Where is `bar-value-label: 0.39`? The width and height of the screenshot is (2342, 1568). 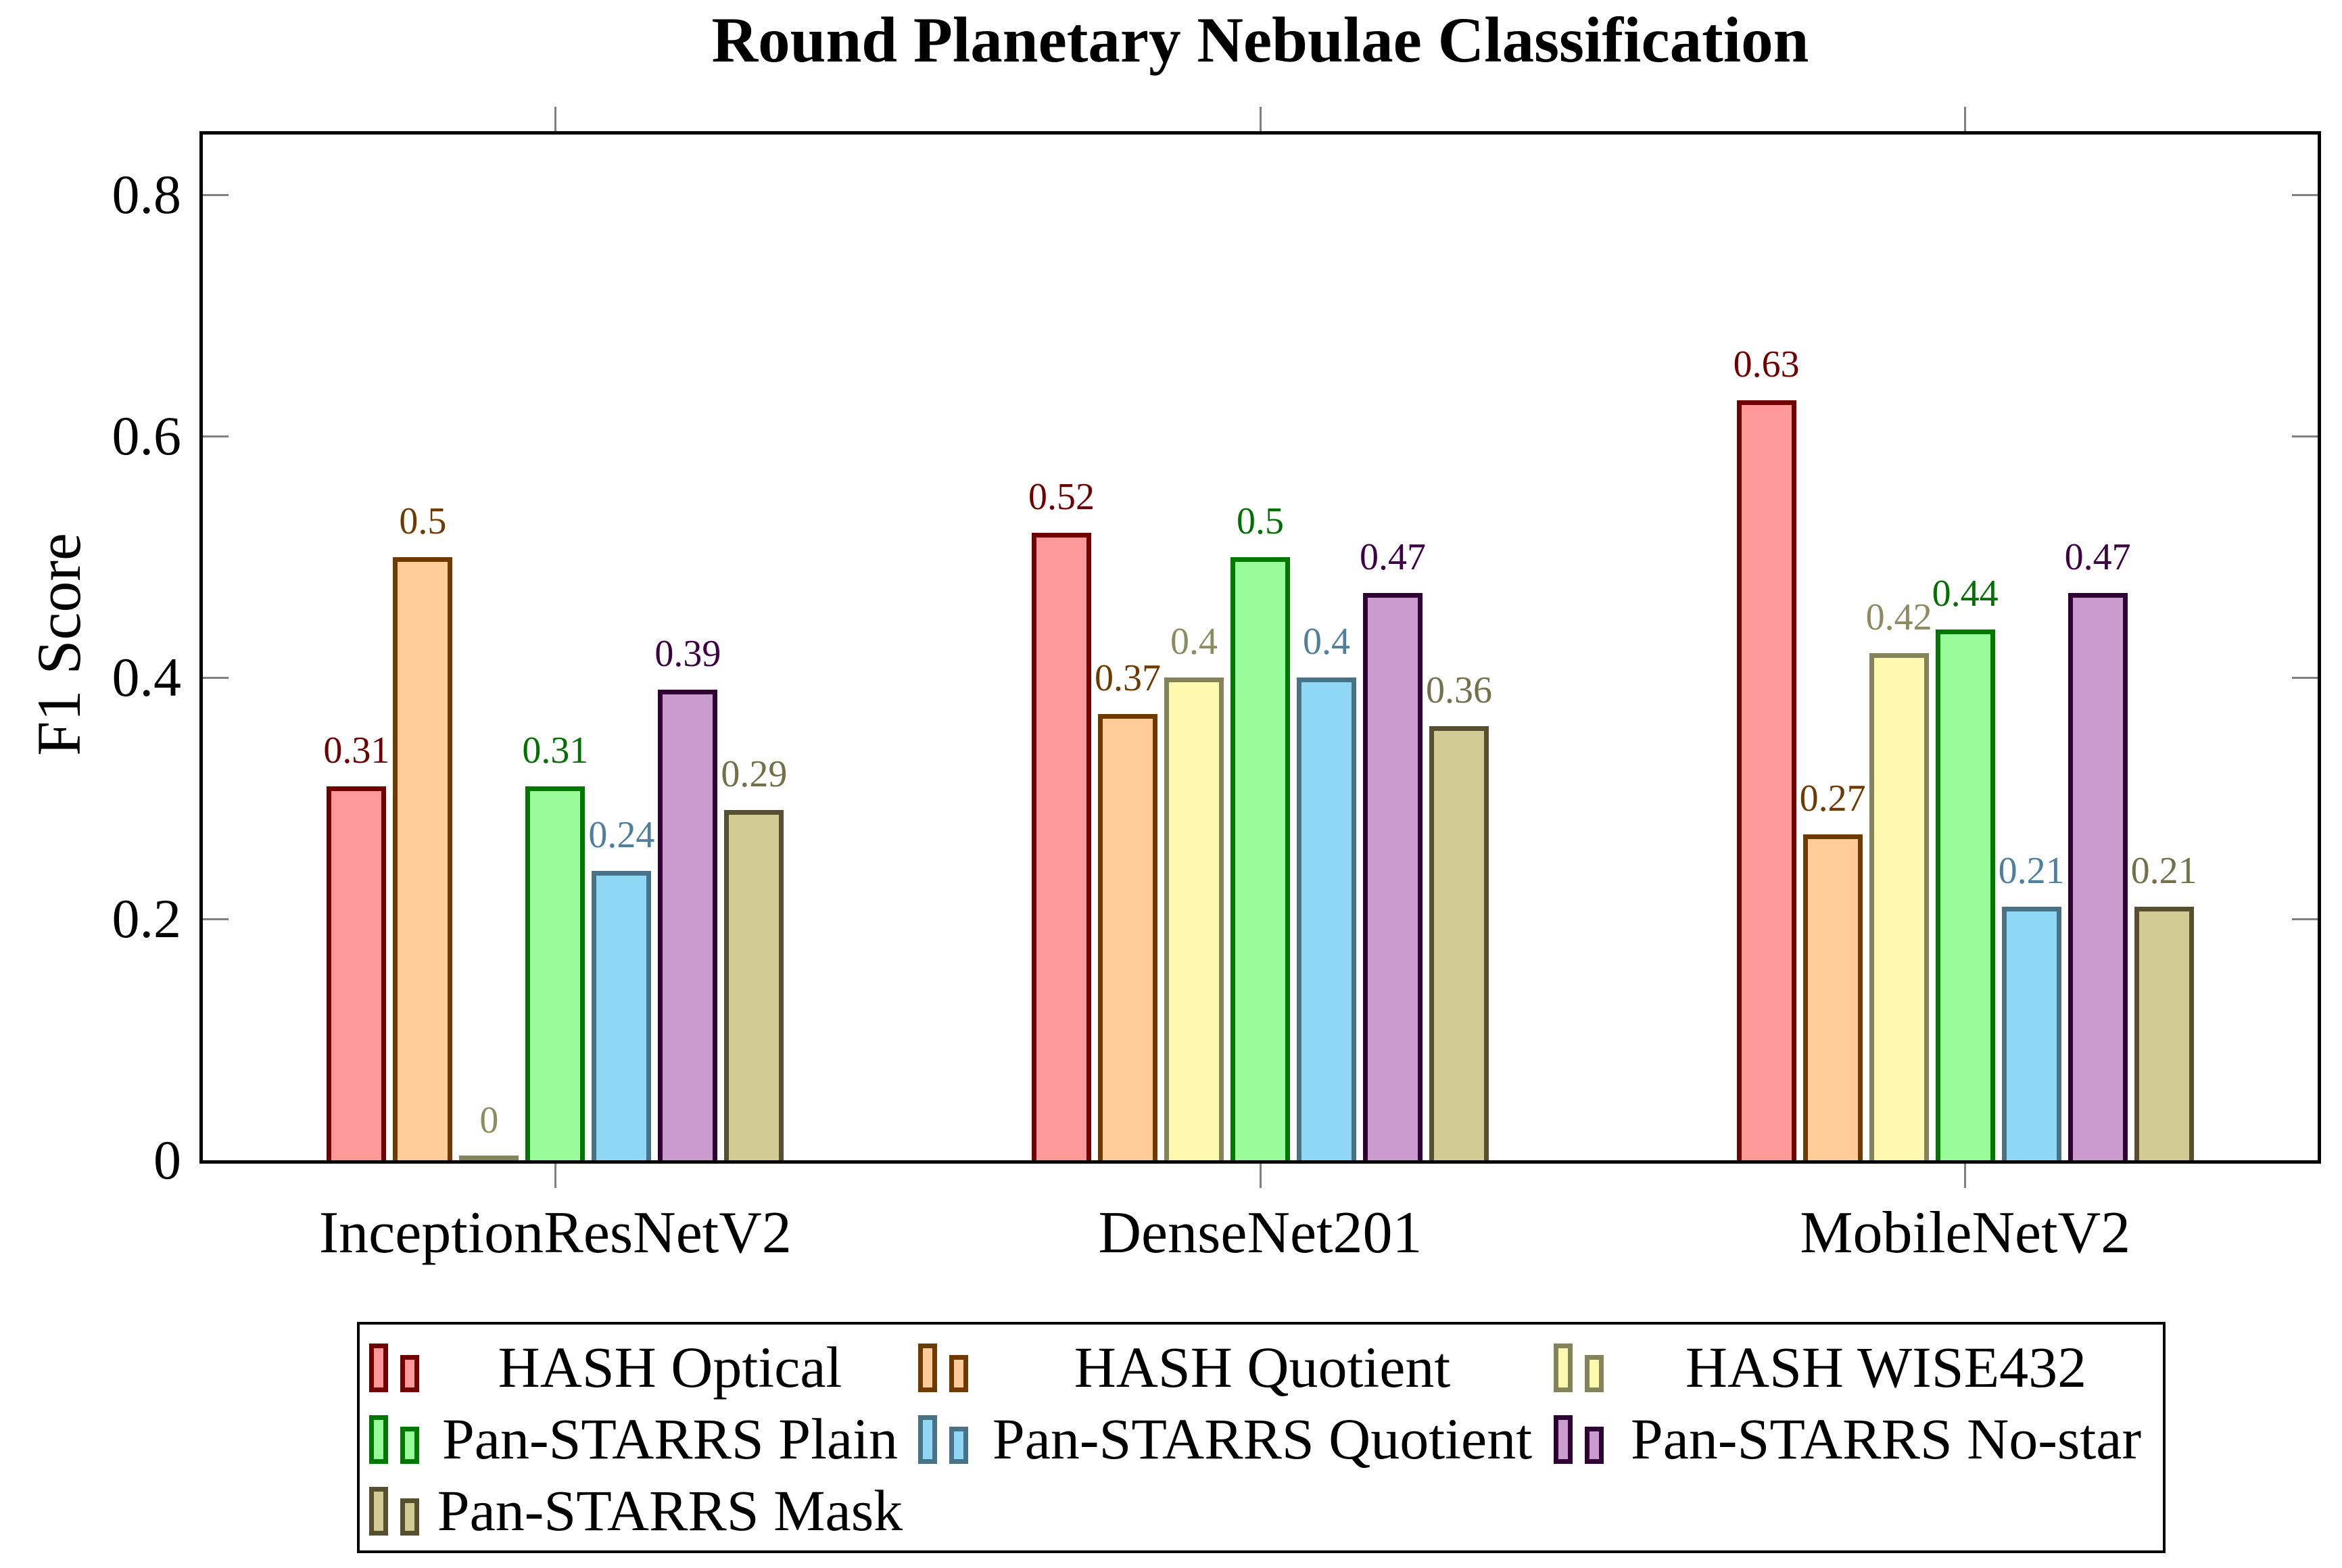
bar-value-label: 0.39 is located at coordinates (687, 654).